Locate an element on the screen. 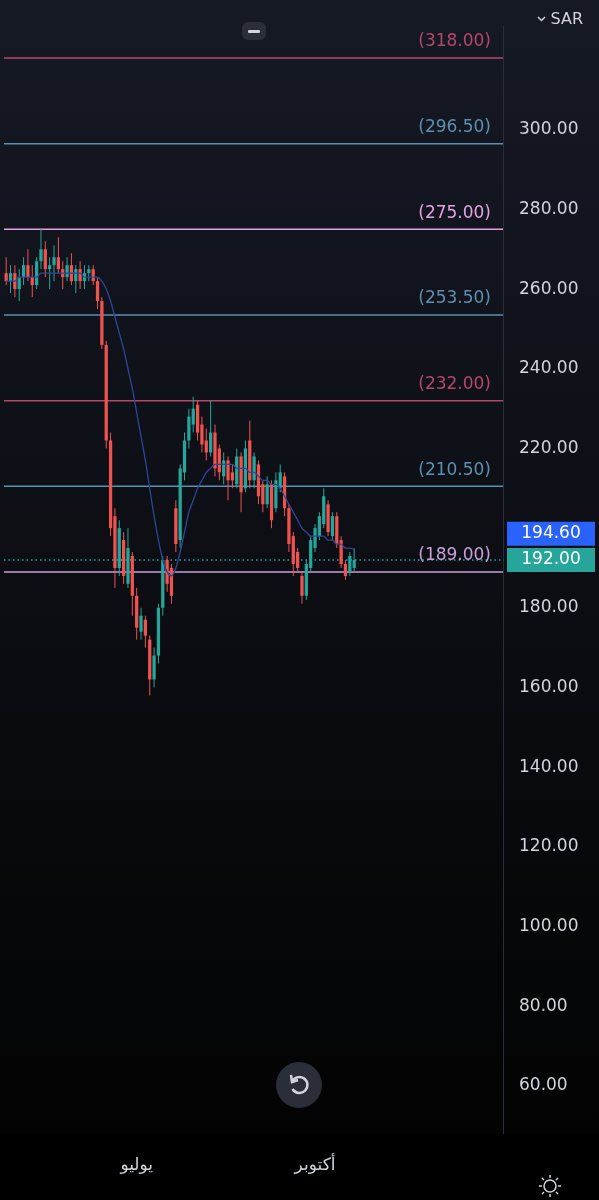  y-tick-label: 260.00 is located at coordinates (549, 287).